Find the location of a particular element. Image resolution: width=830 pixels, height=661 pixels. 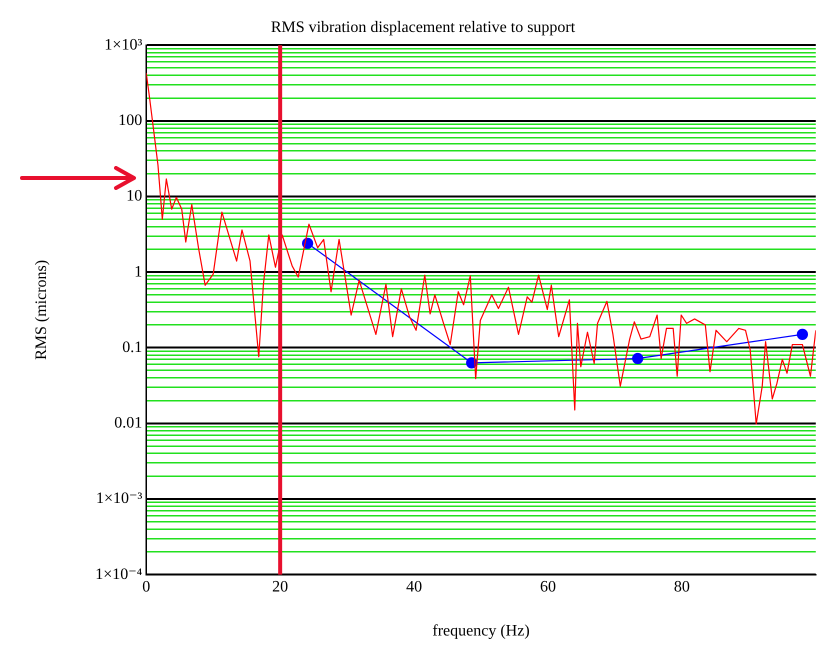

y-tick-label: 100 is located at coordinates (130, 121).